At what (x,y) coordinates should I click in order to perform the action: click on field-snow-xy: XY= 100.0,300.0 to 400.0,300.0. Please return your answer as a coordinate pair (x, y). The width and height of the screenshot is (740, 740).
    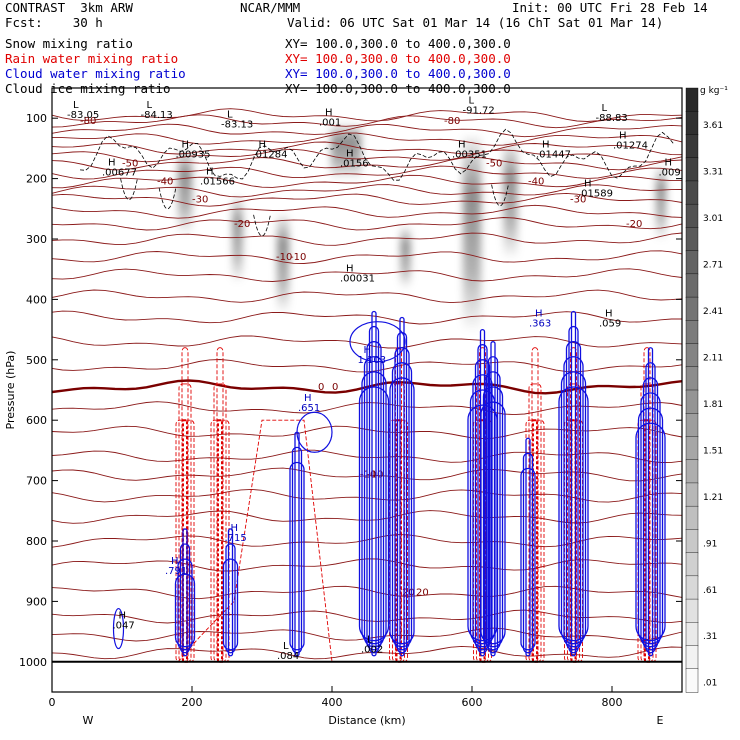
    Looking at the image, I should click on (398, 43).